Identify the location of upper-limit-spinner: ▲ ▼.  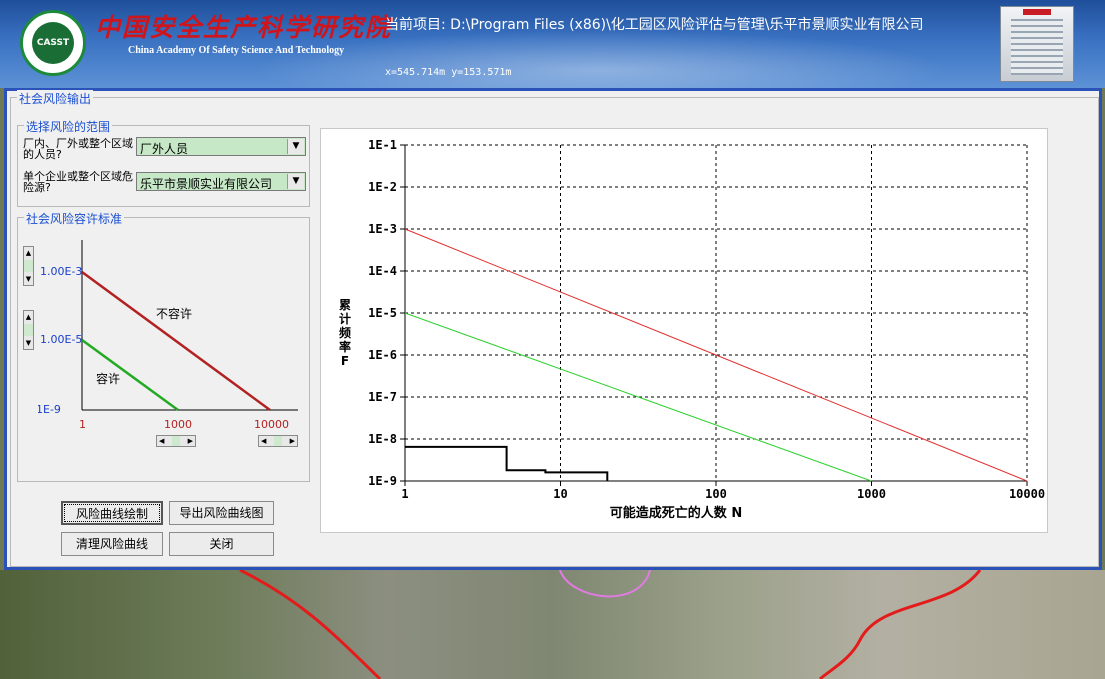
(28, 266).